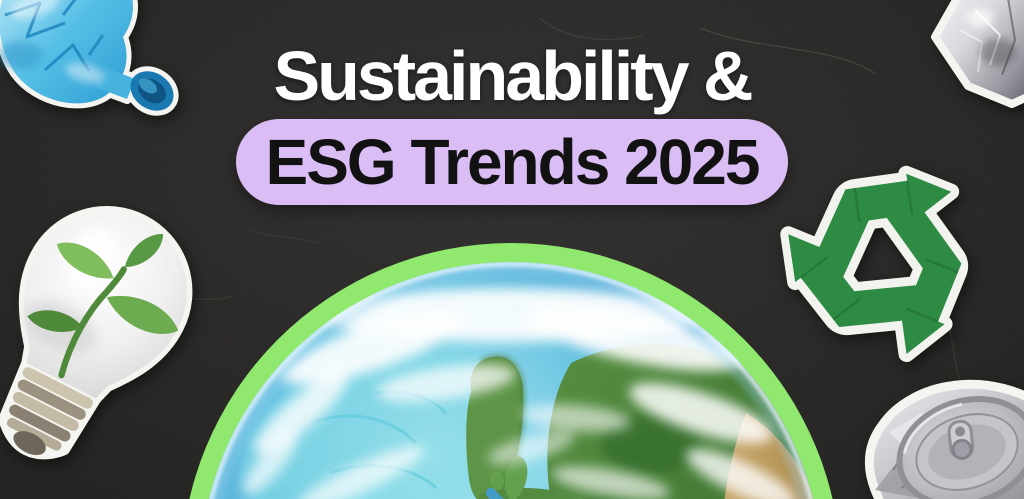  Describe the element at coordinates (934, 435) in the screenshot. I see `crushed-can-icon` at that location.